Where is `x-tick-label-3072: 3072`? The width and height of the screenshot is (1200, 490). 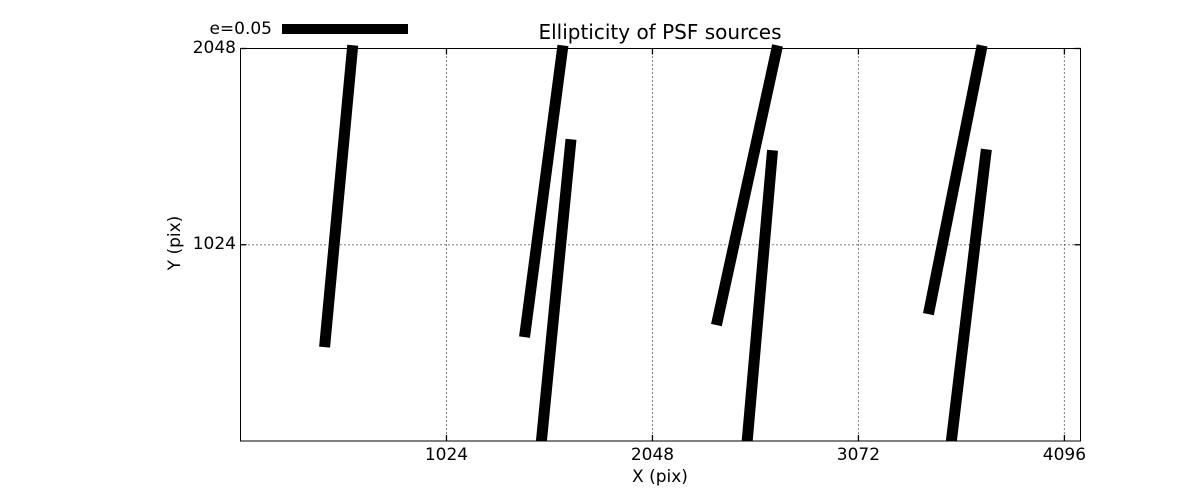 x-tick-label-3072: 3072 is located at coordinates (858, 455).